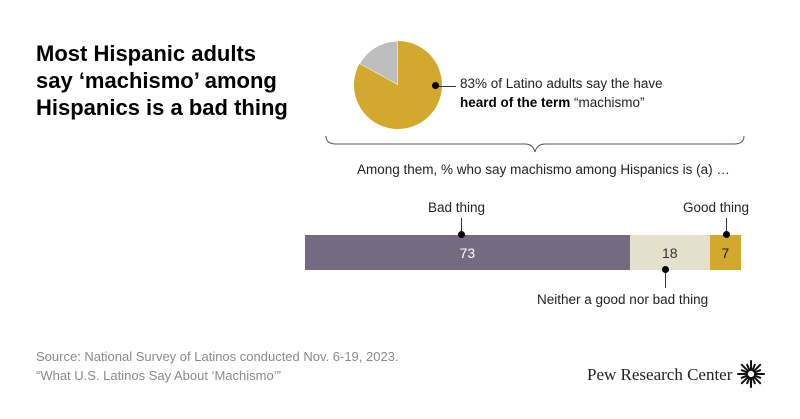  I want to click on report-title-line: “What U.S. Latinos Say About ‘Machismo’”, so click(158, 375).